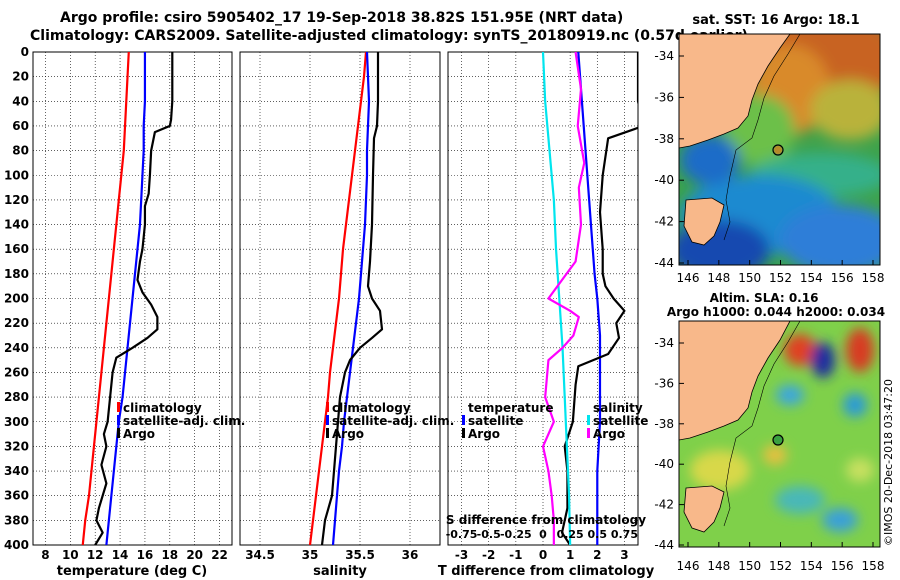 This screenshot has width=900, height=580. What do you see at coordinates (669, 444) in the screenshot?
I see `sla-map-y-ticks: -34 -36 -38 -40 -42 -44` at bounding box center [669, 444].